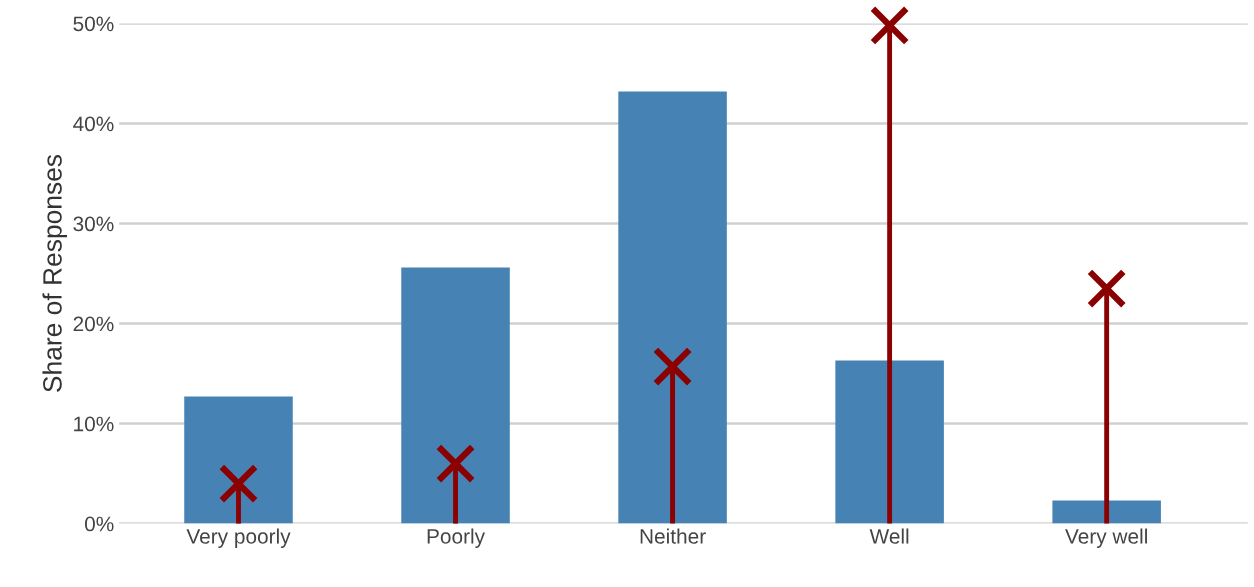 This screenshot has width=1254, height=587. Describe the element at coordinates (238, 538) in the screenshot. I see `x-tick-label: Very poorly` at that location.